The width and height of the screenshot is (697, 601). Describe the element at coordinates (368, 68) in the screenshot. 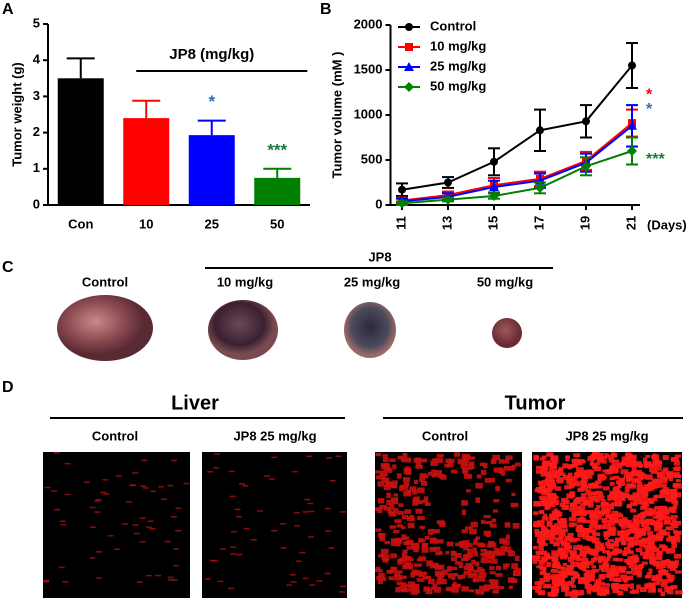

I see `y-tick-label: 1500` at that location.